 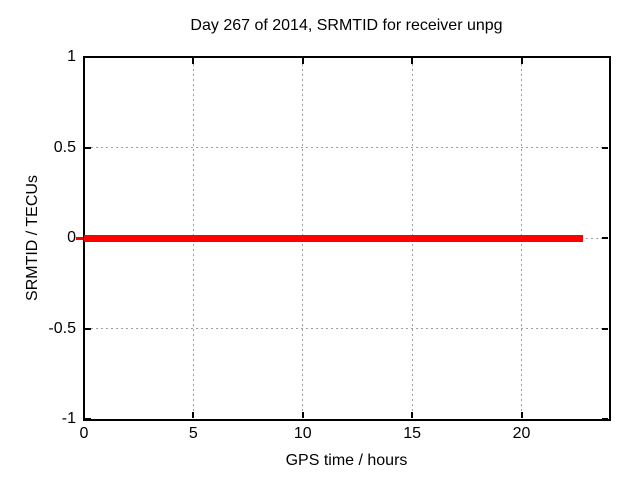 I want to click on y-tick-label: -1, so click(x=68, y=418).